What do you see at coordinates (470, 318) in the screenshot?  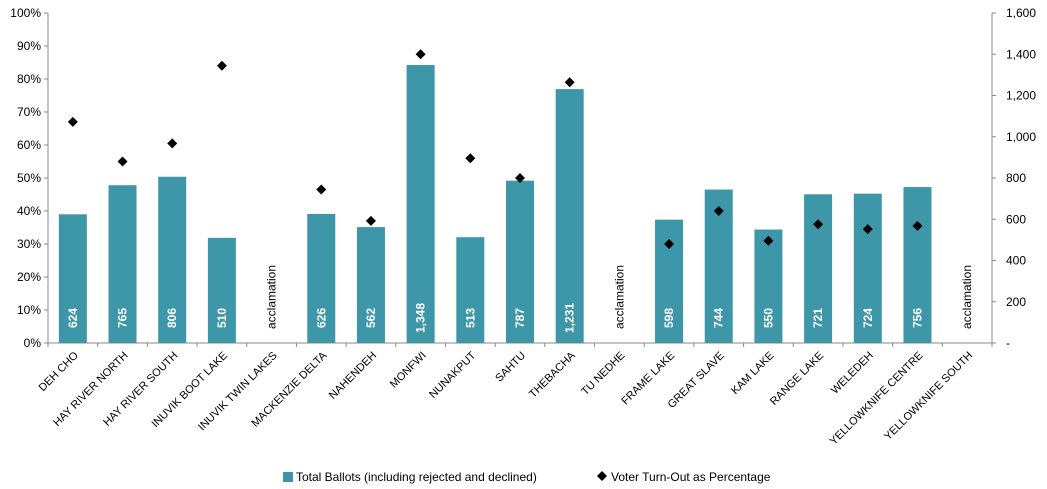 I see `bar-value-label: 513` at bounding box center [470, 318].